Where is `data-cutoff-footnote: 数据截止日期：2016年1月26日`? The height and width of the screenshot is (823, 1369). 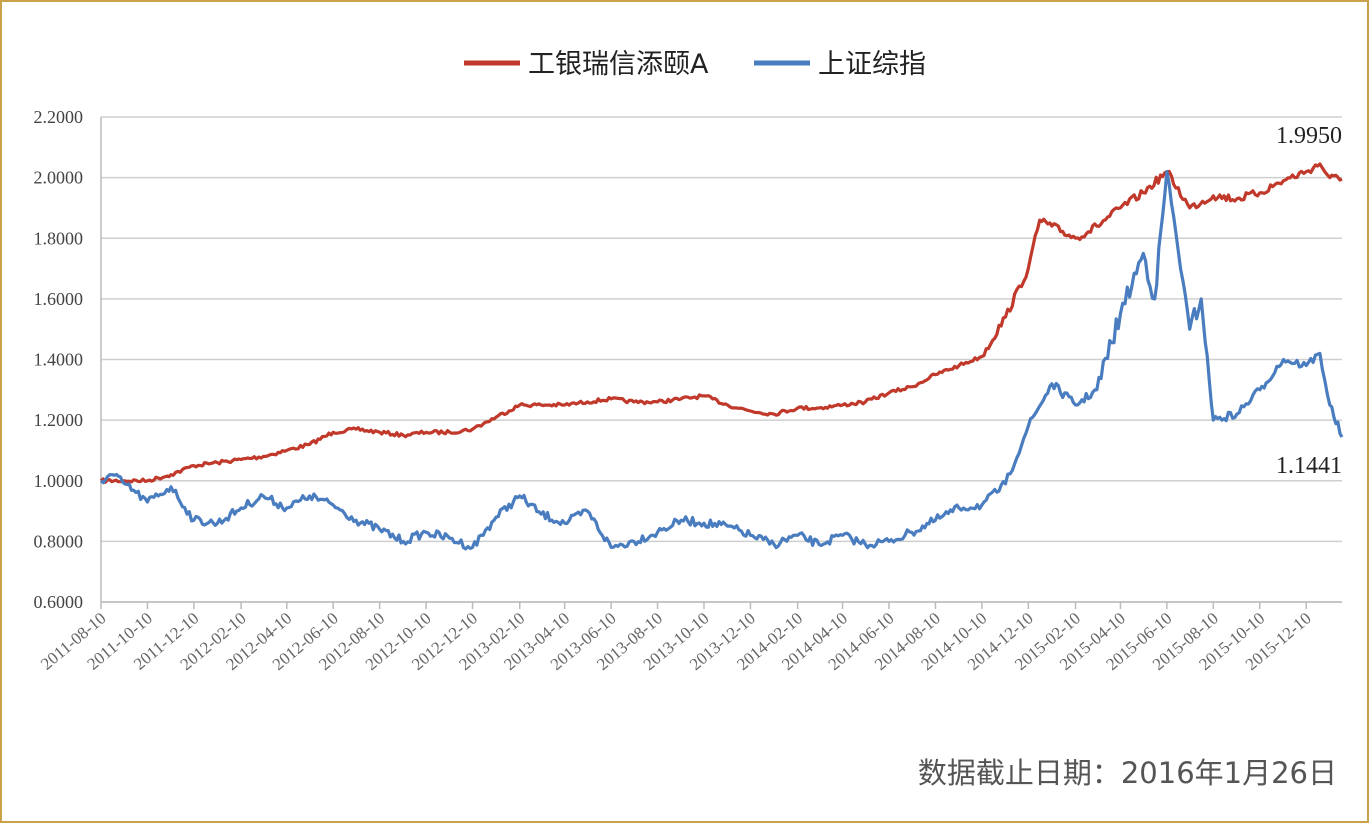
data-cutoff-footnote: 数据截止日期：2016年1月26日 is located at coordinates (1127, 773).